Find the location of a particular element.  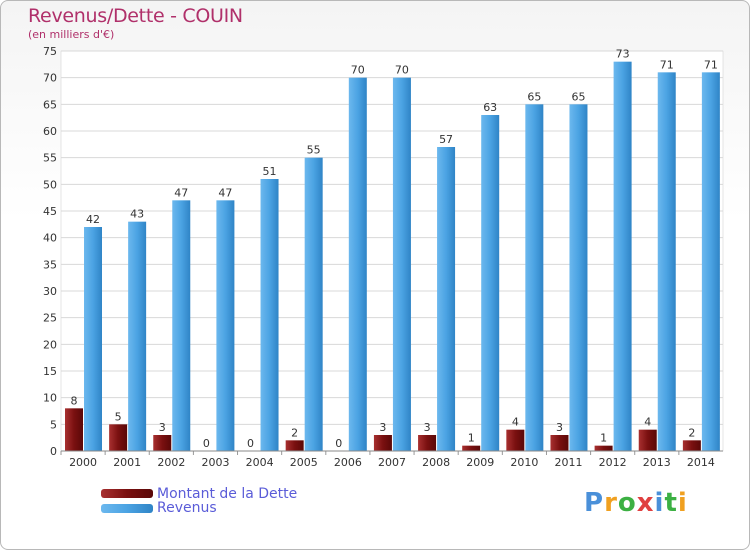

y-tick-label: 10 is located at coordinates (50, 398).